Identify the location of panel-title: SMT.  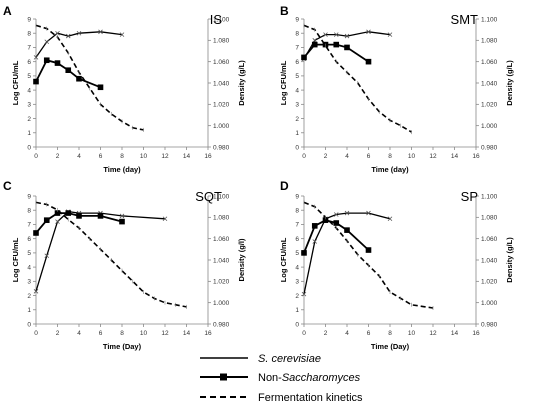
(465, 19).